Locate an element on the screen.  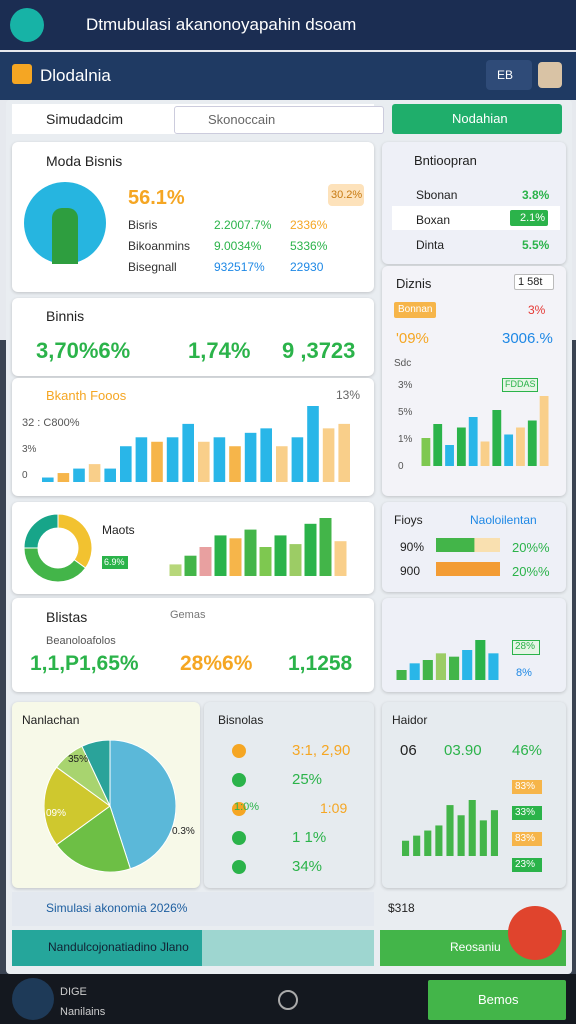
fab is located at coordinates (535, 933).